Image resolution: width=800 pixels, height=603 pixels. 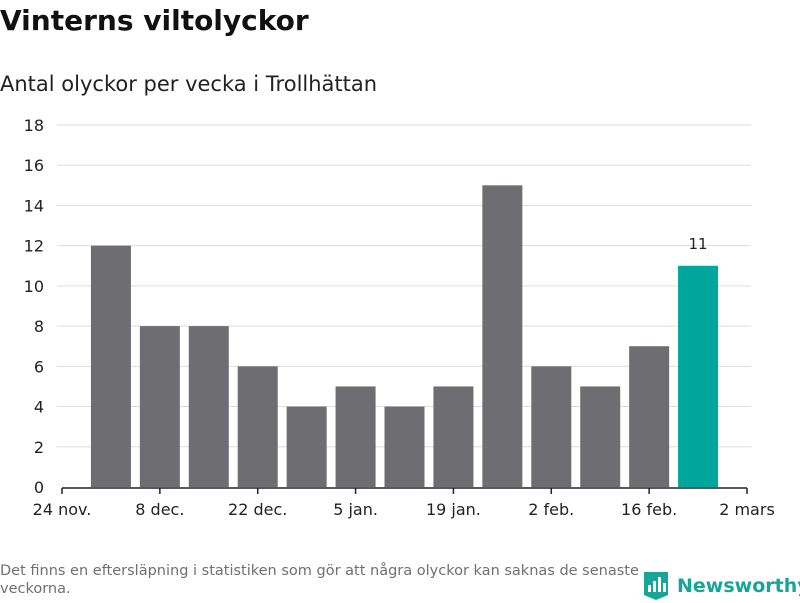 What do you see at coordinates (39, 366) in the screenshot?
I see `y-tick-label: 6` at bounding box center [39, 366].